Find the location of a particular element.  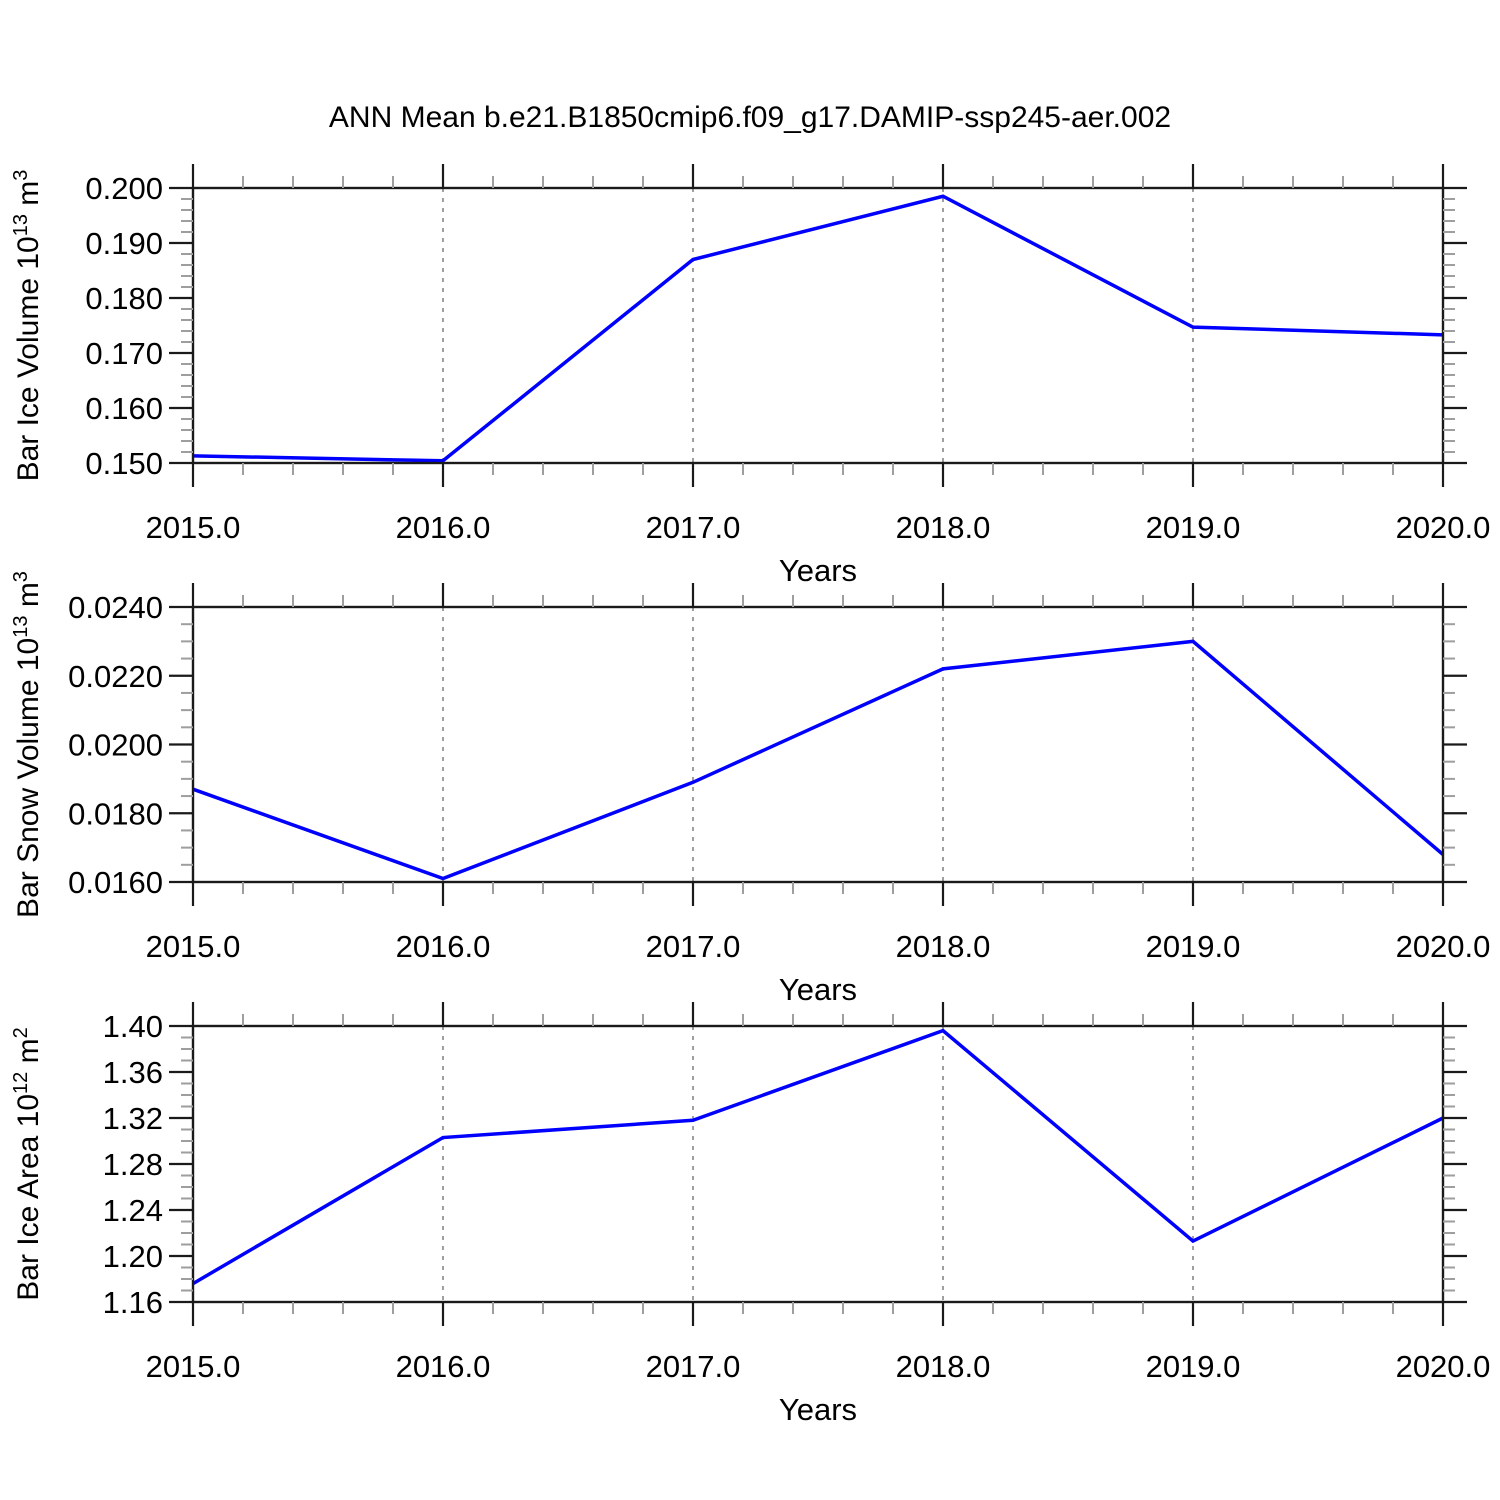

y-tick-label: 1.32 is located at coordinates (133, 1118).